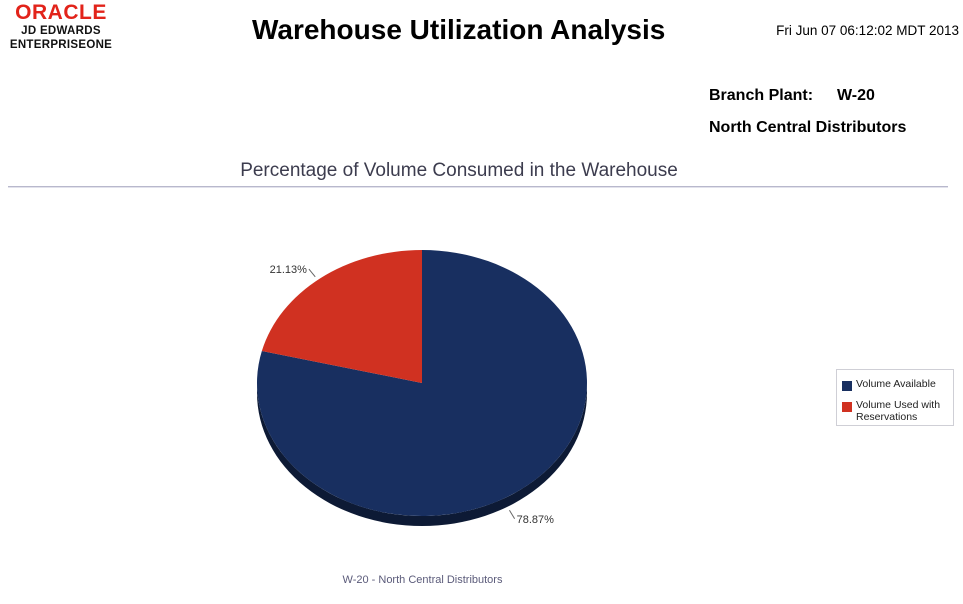 Image resolution: width=963 pixels, height=604 pixels. I want to click on branch-plant-label: Branch Plant:, so click(761, 95).